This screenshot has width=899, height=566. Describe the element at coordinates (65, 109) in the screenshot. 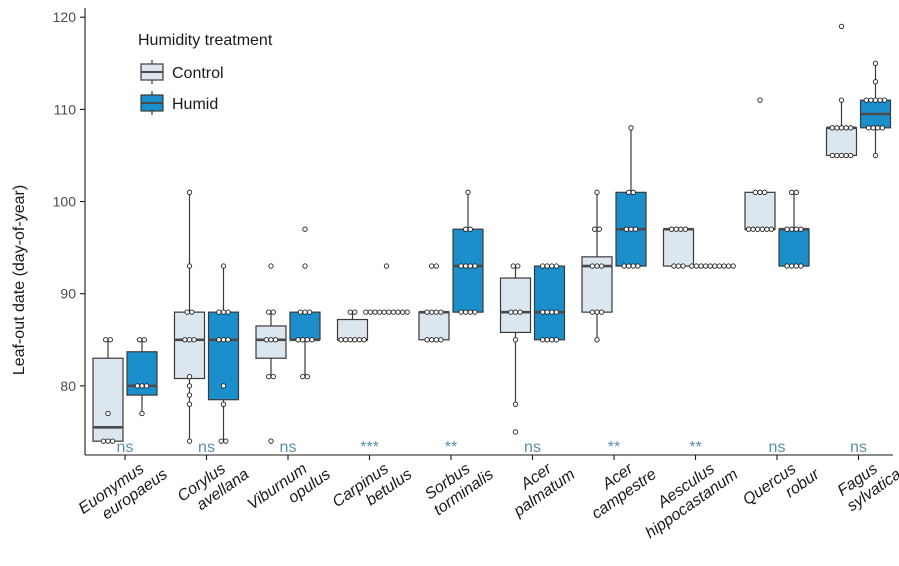

I see `y-tick-label: 110` at that location.